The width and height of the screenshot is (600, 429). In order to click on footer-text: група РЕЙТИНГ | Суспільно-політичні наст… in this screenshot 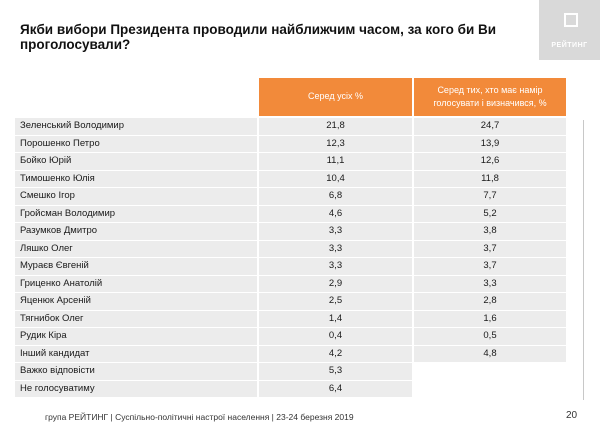, I will do `click(199, 417)`.